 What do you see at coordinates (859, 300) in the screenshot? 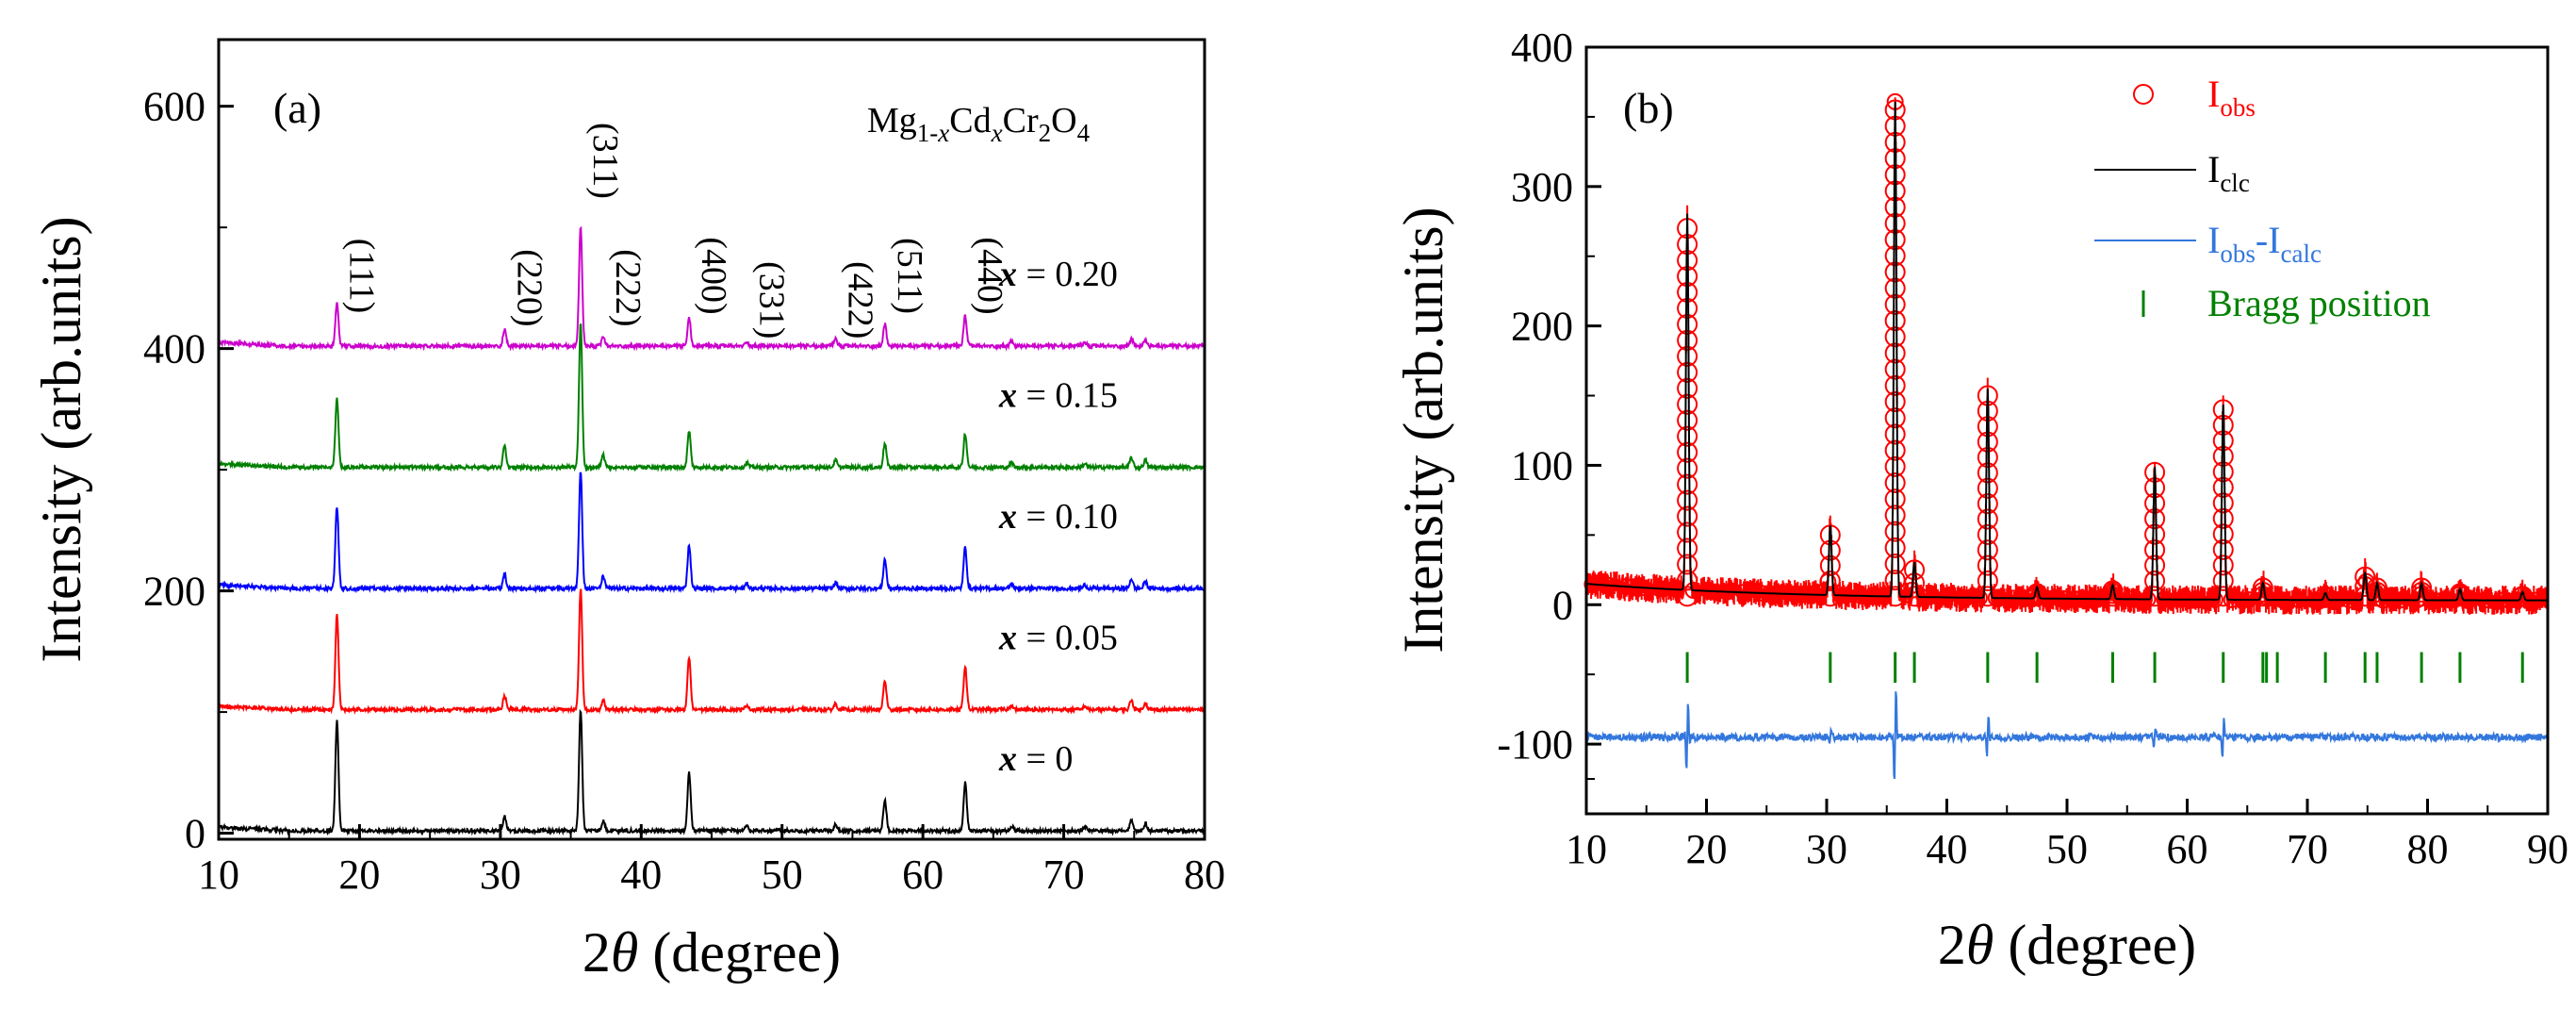
I see `hkl-label-7: (422)` at bounding box center [859, 300].